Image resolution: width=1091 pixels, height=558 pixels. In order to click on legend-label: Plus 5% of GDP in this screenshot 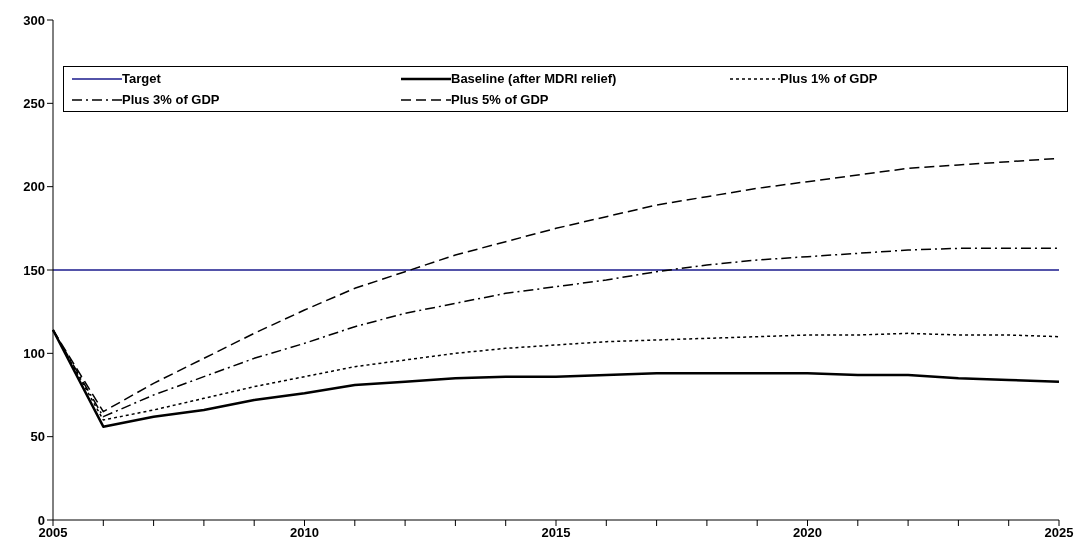, I will do `click(500, 99)`.